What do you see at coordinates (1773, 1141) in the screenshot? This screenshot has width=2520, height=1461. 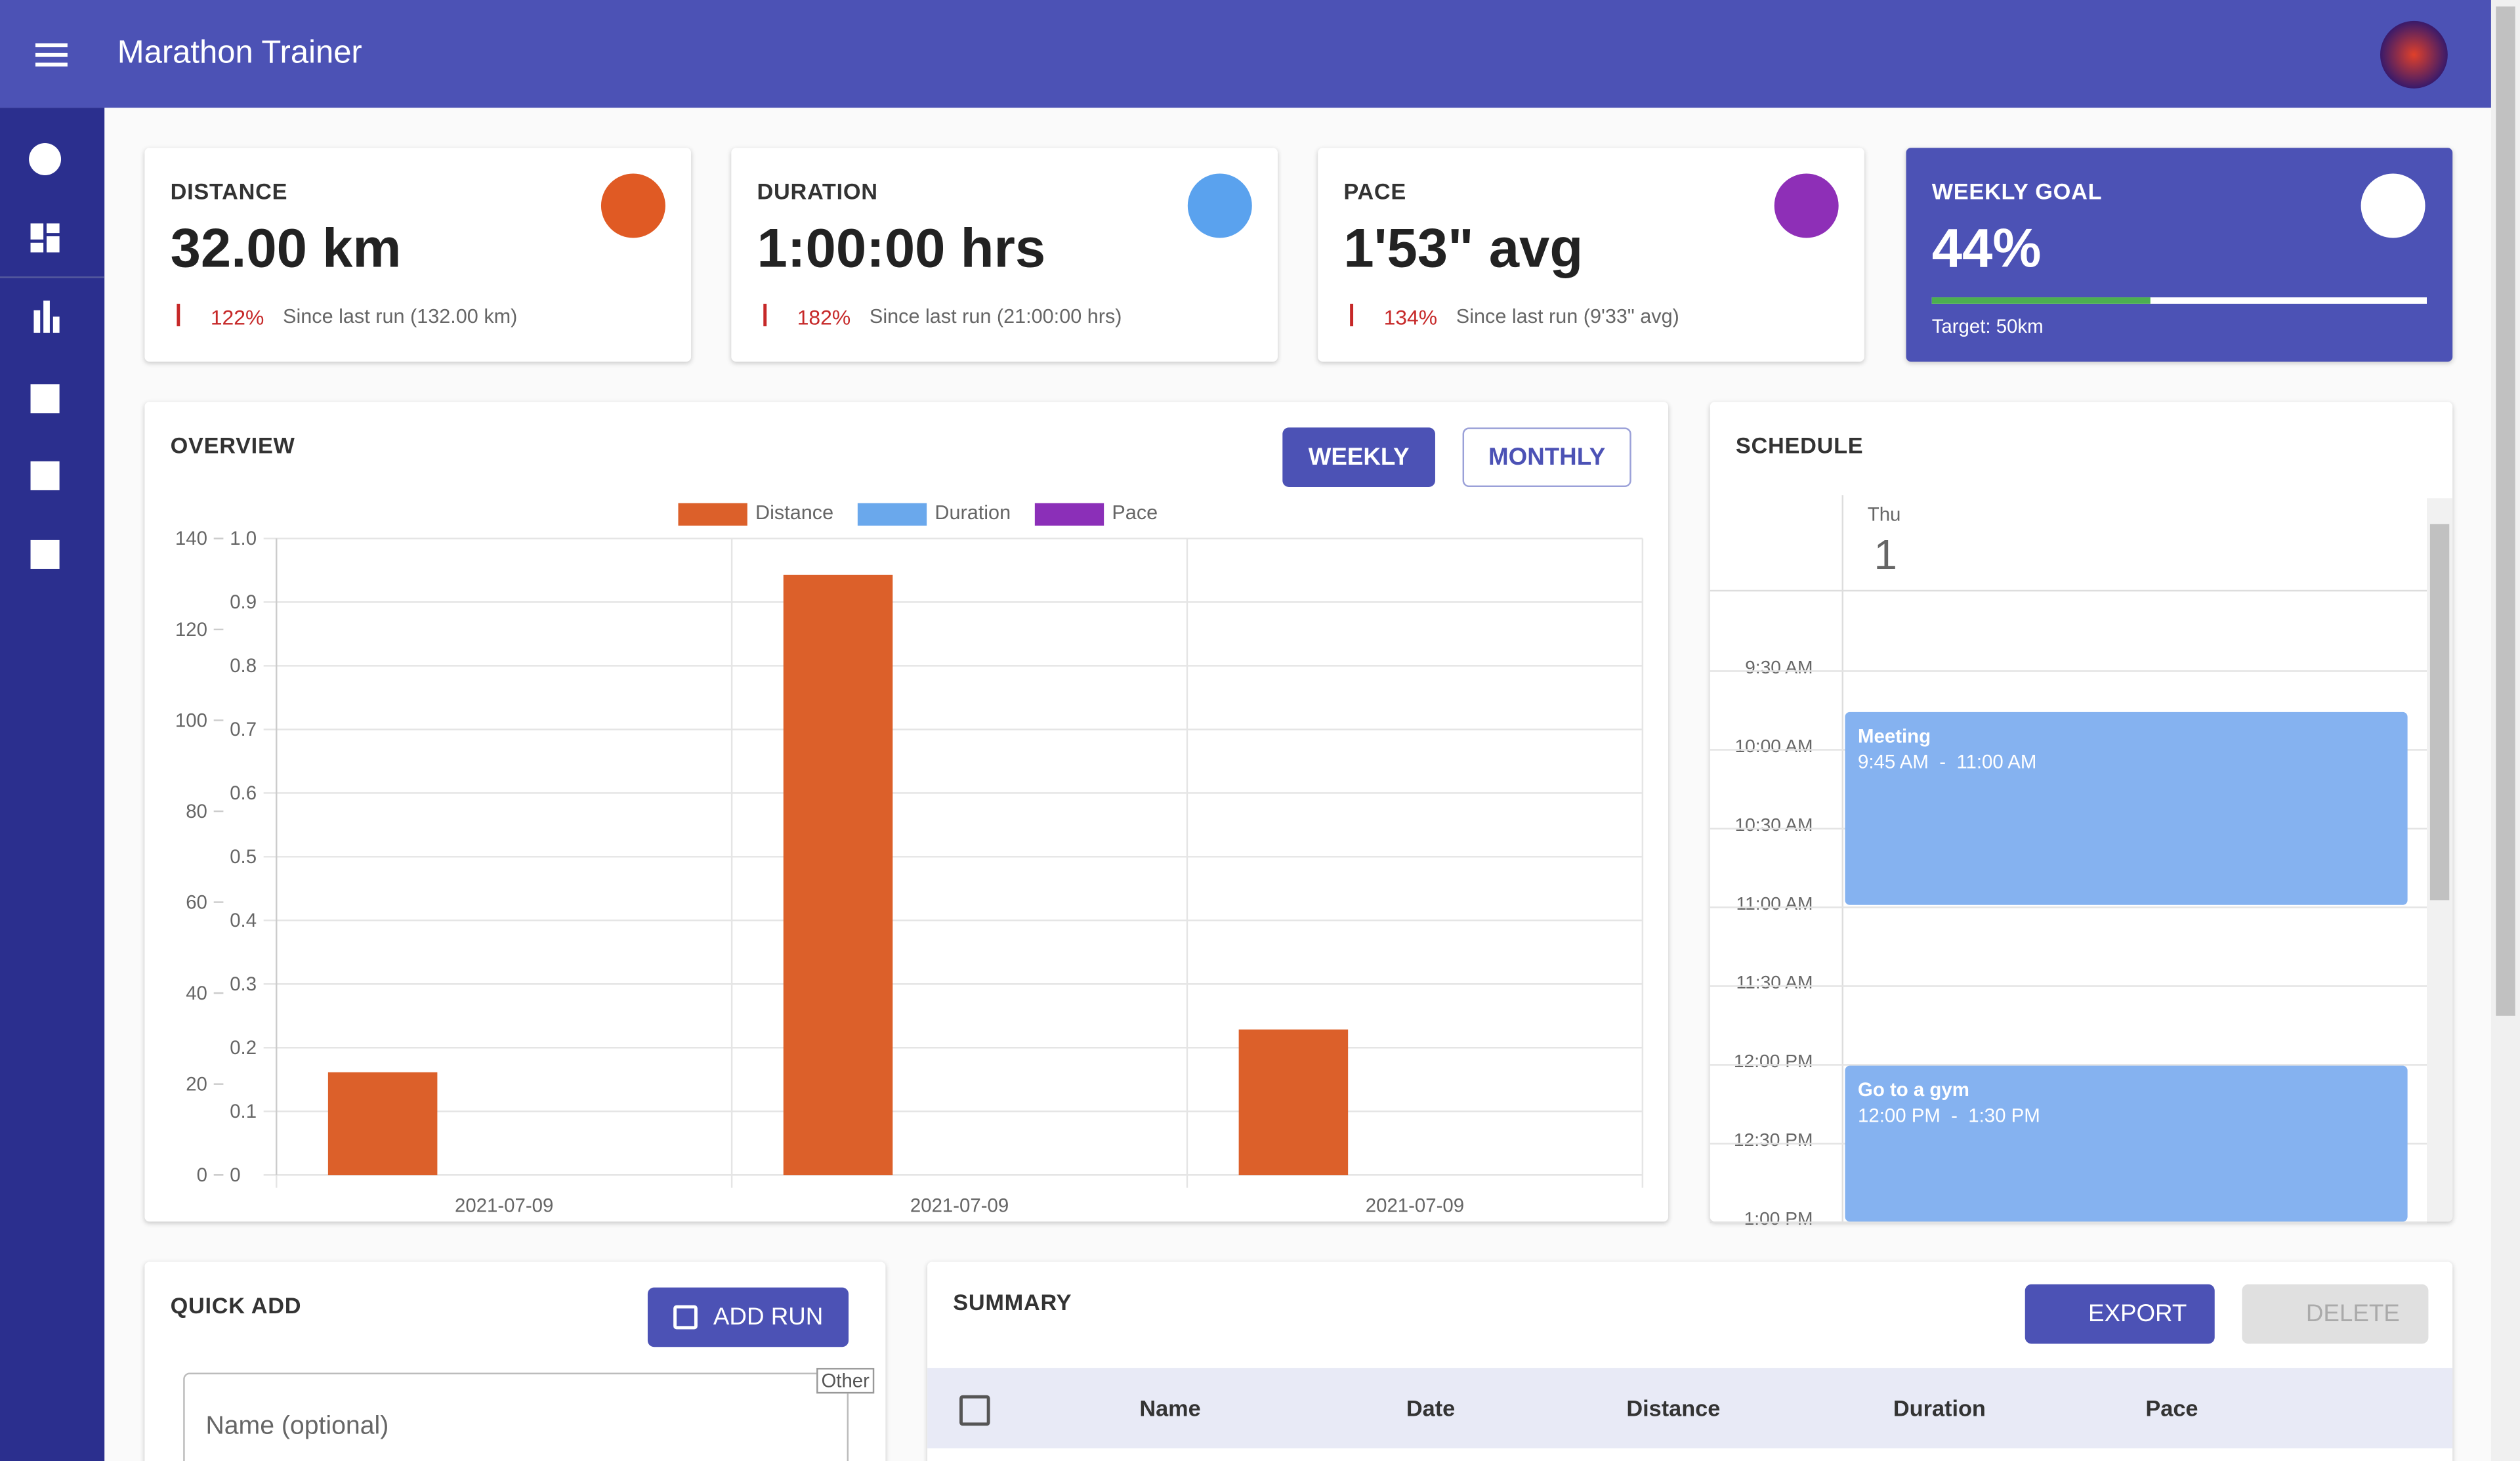 I see `time-label: 12:30 PM` at bounding box center [1773, 1141].